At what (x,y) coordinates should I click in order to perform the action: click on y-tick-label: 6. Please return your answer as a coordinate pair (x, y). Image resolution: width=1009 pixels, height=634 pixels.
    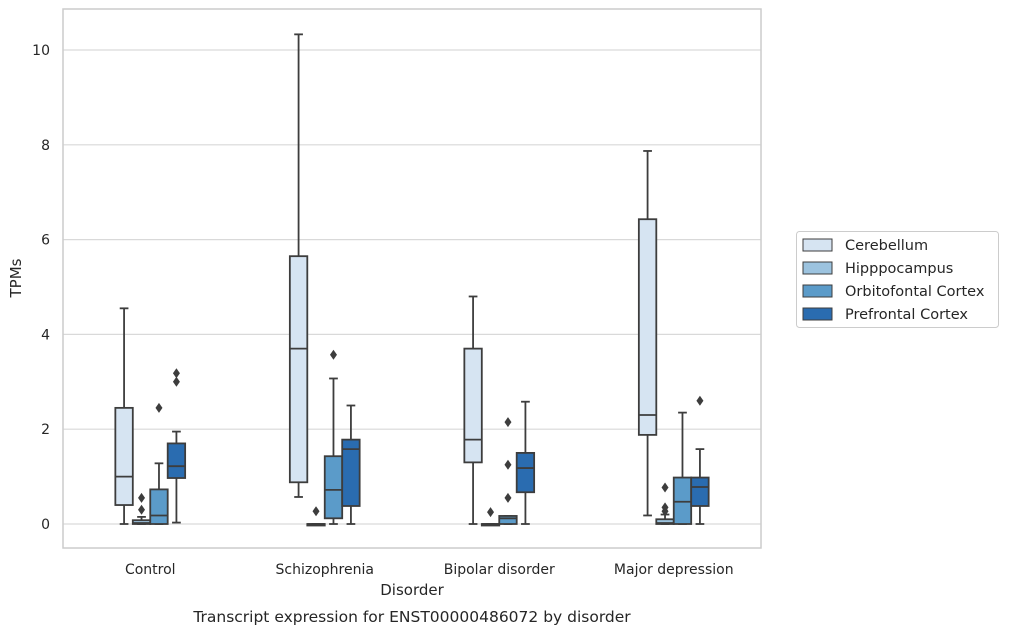
    Looking at the image, I should click on (45, 241).